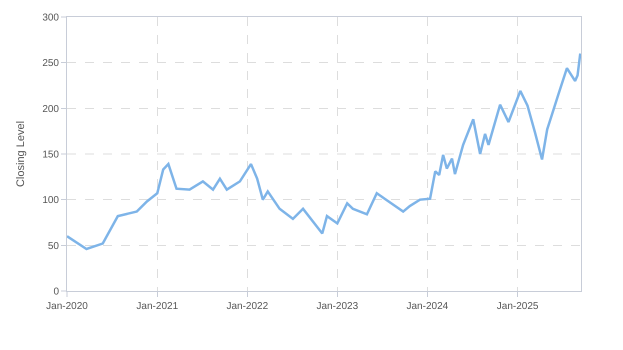 The image size is (623, 350). Describe the element at coordinates (247, 306) in the screenshot. I see `x-tick-label: Jan-2022` at that location.